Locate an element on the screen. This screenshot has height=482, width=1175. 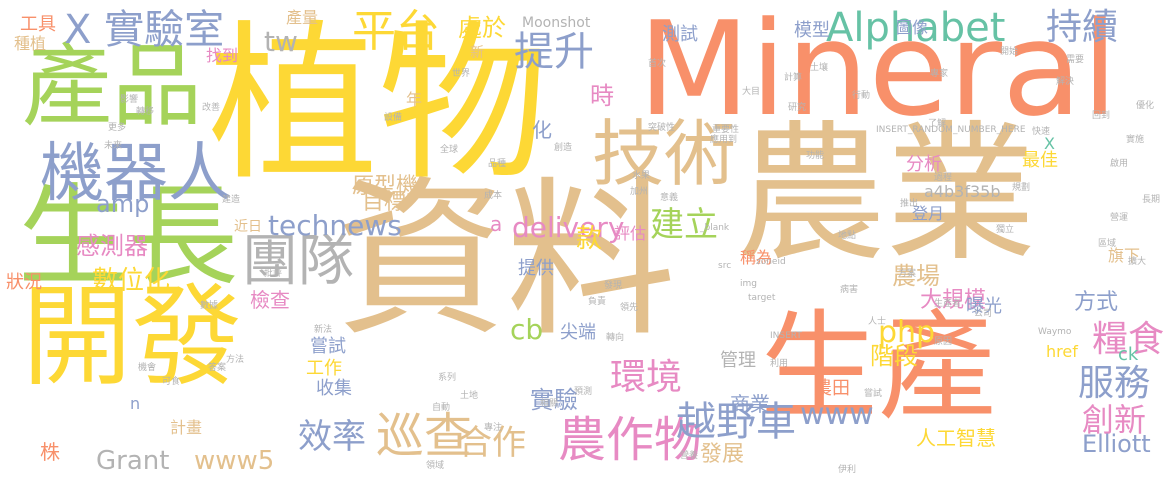
cloud-word: 解決 is located at coordinates (1065, 82).